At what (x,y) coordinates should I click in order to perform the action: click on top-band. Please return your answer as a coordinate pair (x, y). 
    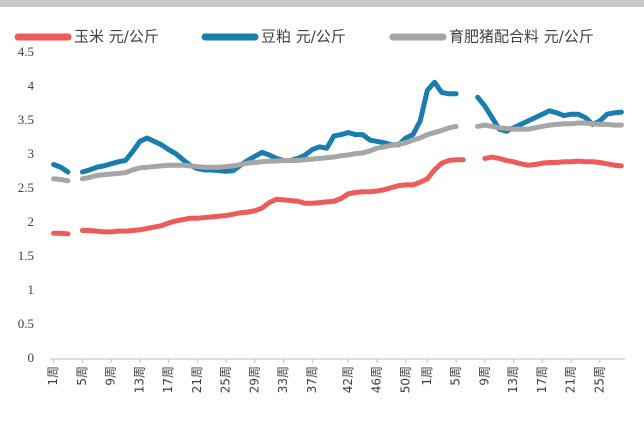
    Looking at the image, I should click on (322, 3).